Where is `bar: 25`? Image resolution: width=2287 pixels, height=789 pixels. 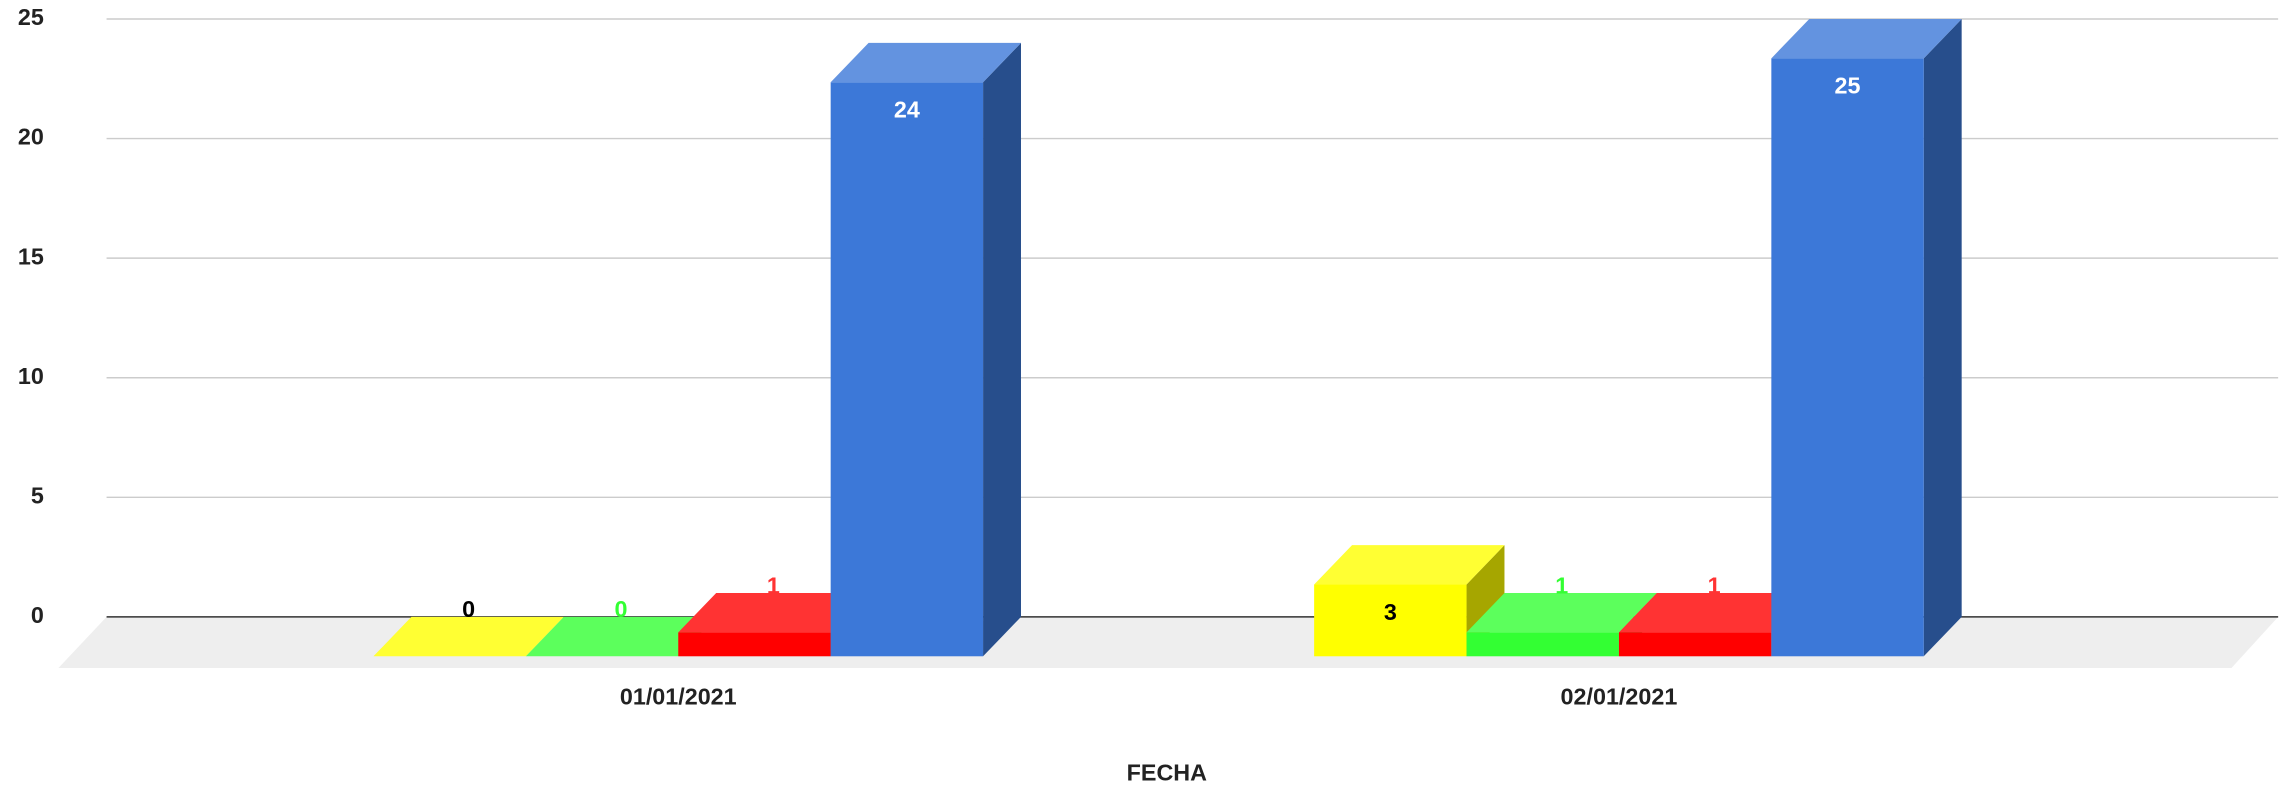 bar: 25 is located at coordinates (1866, 337).